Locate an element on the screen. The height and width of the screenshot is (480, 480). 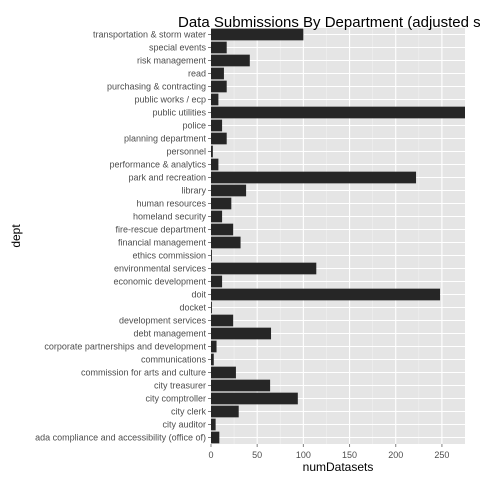
x-tick-label: 0 is located at coordinates (210, 455).